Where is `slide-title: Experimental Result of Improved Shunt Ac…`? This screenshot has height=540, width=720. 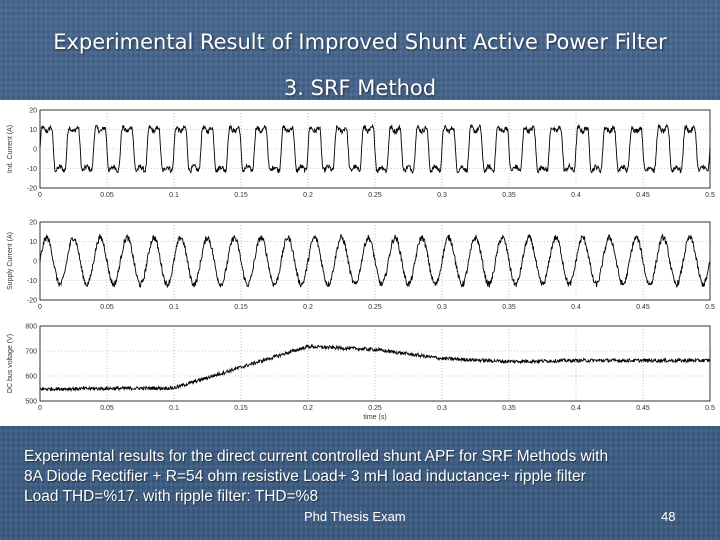 slide-title: Experimental Result of Improved Shunt Ac… is located at coordinates (360, 42).